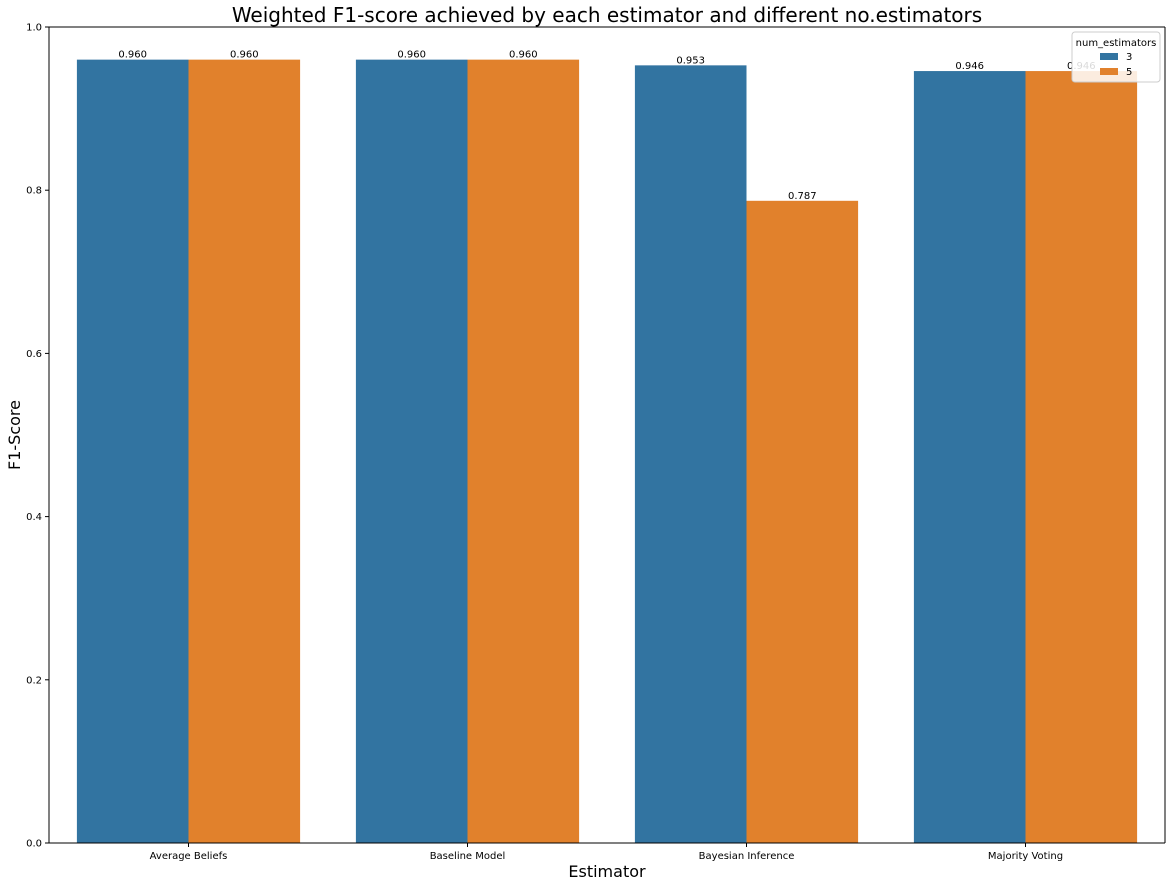 The image size is (1172, 886). Describe the element at coordinates (34, 191) in the screenshot. I see `y-tick-label: 0.8` at that location.